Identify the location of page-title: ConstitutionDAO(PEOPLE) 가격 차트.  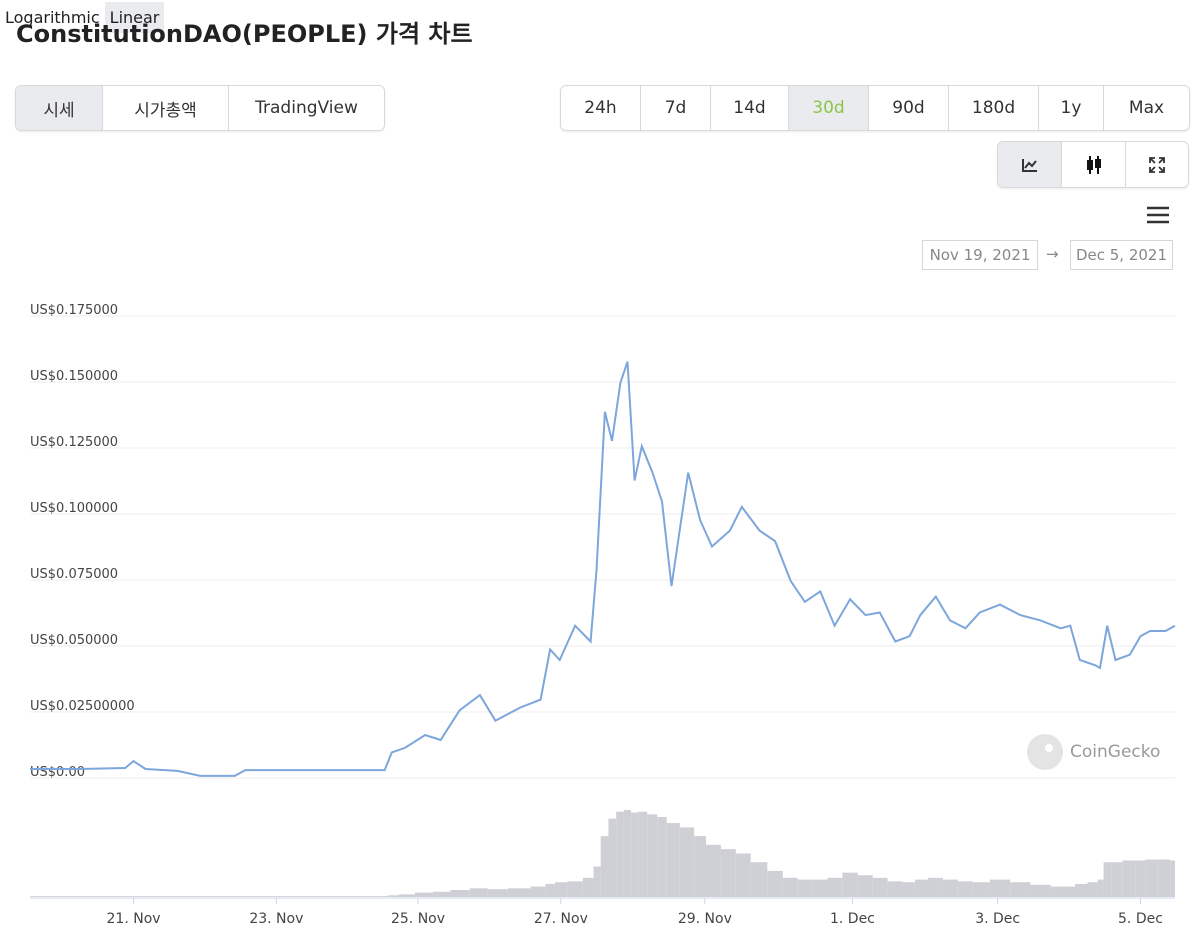
(244, 34).